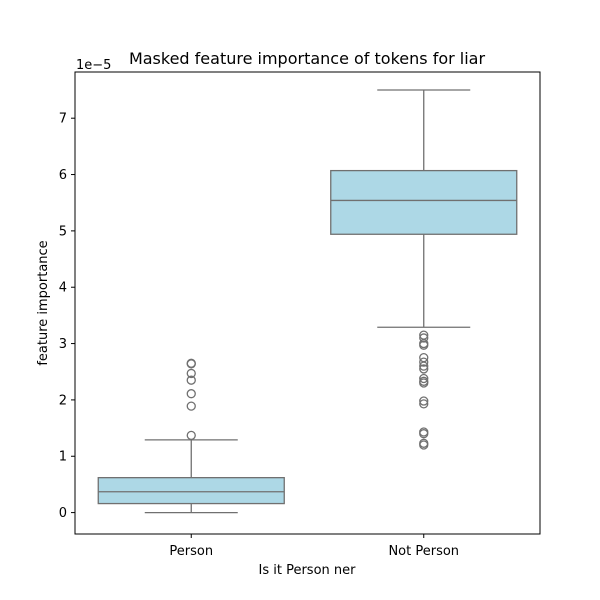 The width and height of the screenshot is (600, 600). Describe the element at coordinates (63, 400) in the screenshot. I see `y-tick-label: 2` at that location.